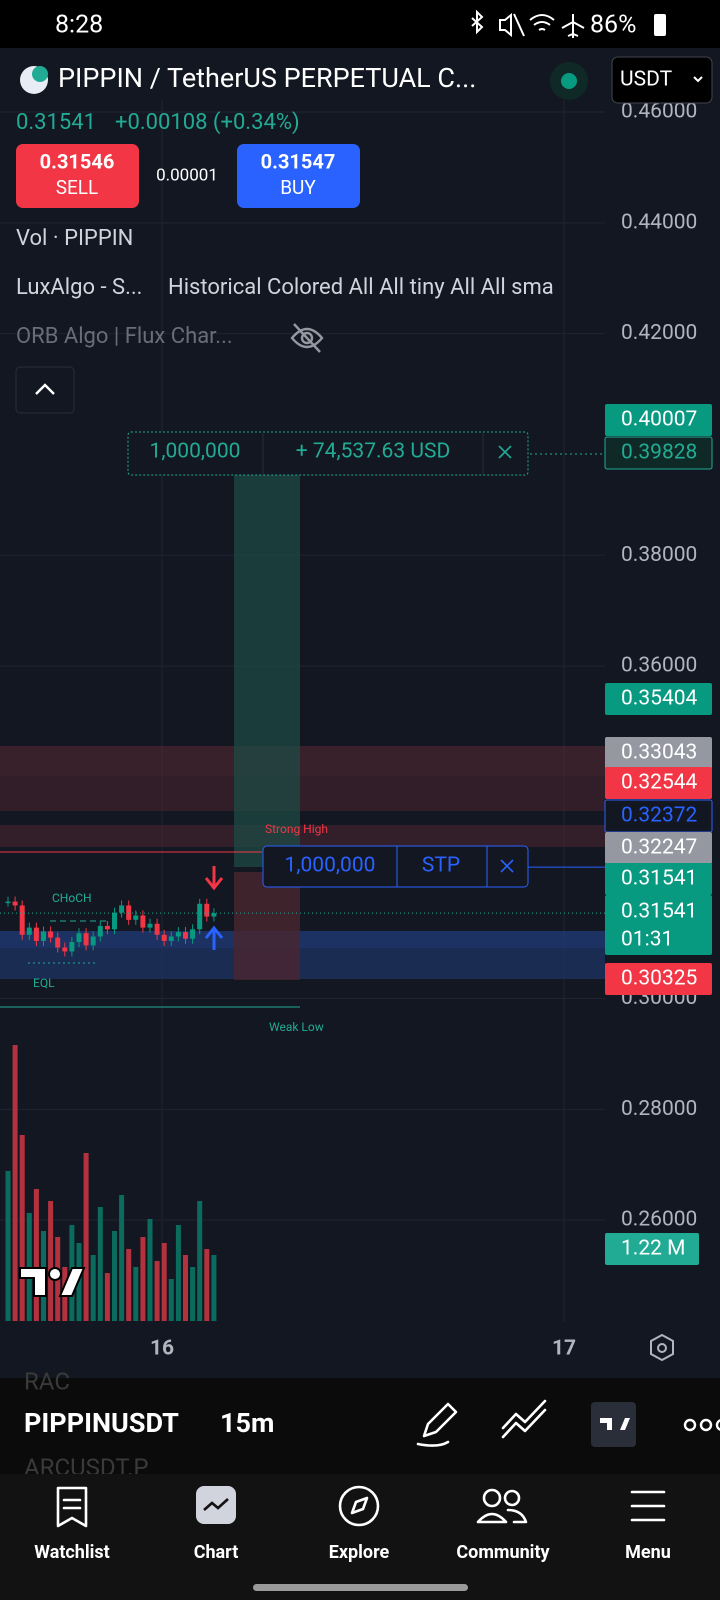 This screenshot has width=720, height=1600. What do you see at coordinates (503, 1552) in the screenshot?
I see `nav-label: Community` at bounding box center [503, 1552].